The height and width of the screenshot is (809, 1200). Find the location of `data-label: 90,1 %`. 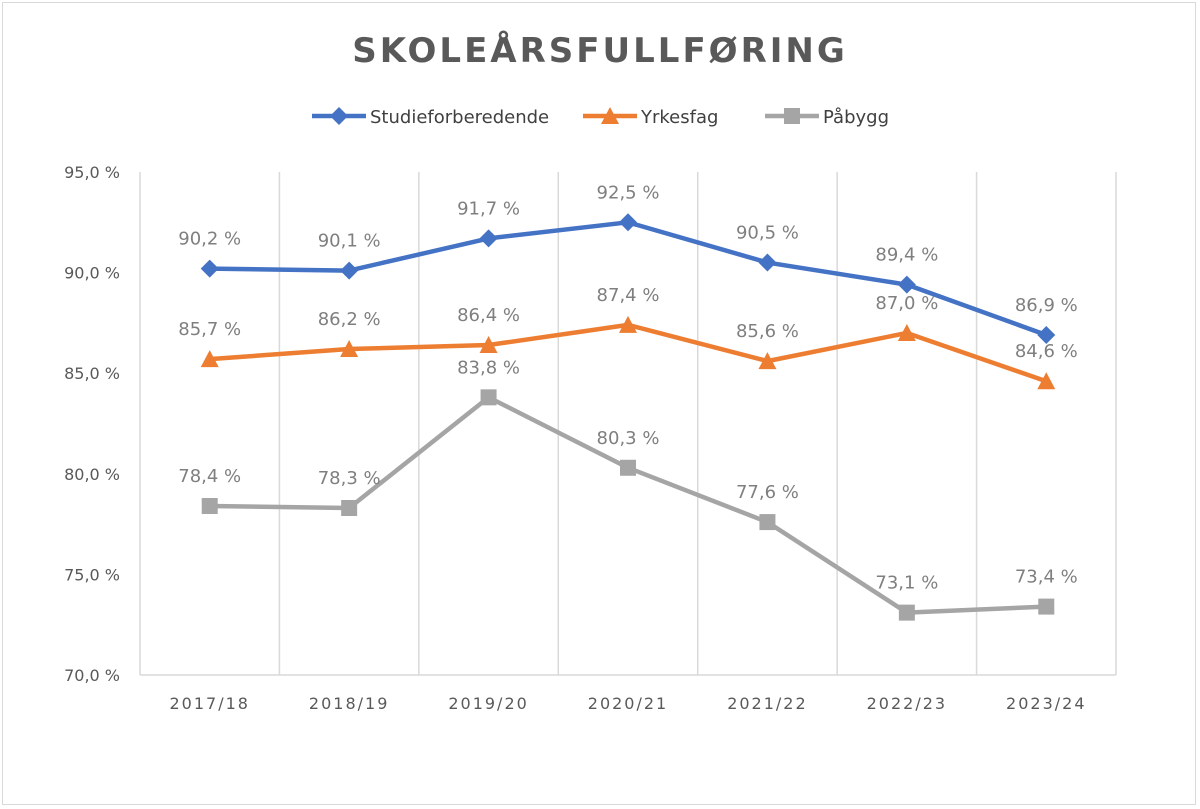

data-label: 90,1 % is located at coordinates (349, 241).